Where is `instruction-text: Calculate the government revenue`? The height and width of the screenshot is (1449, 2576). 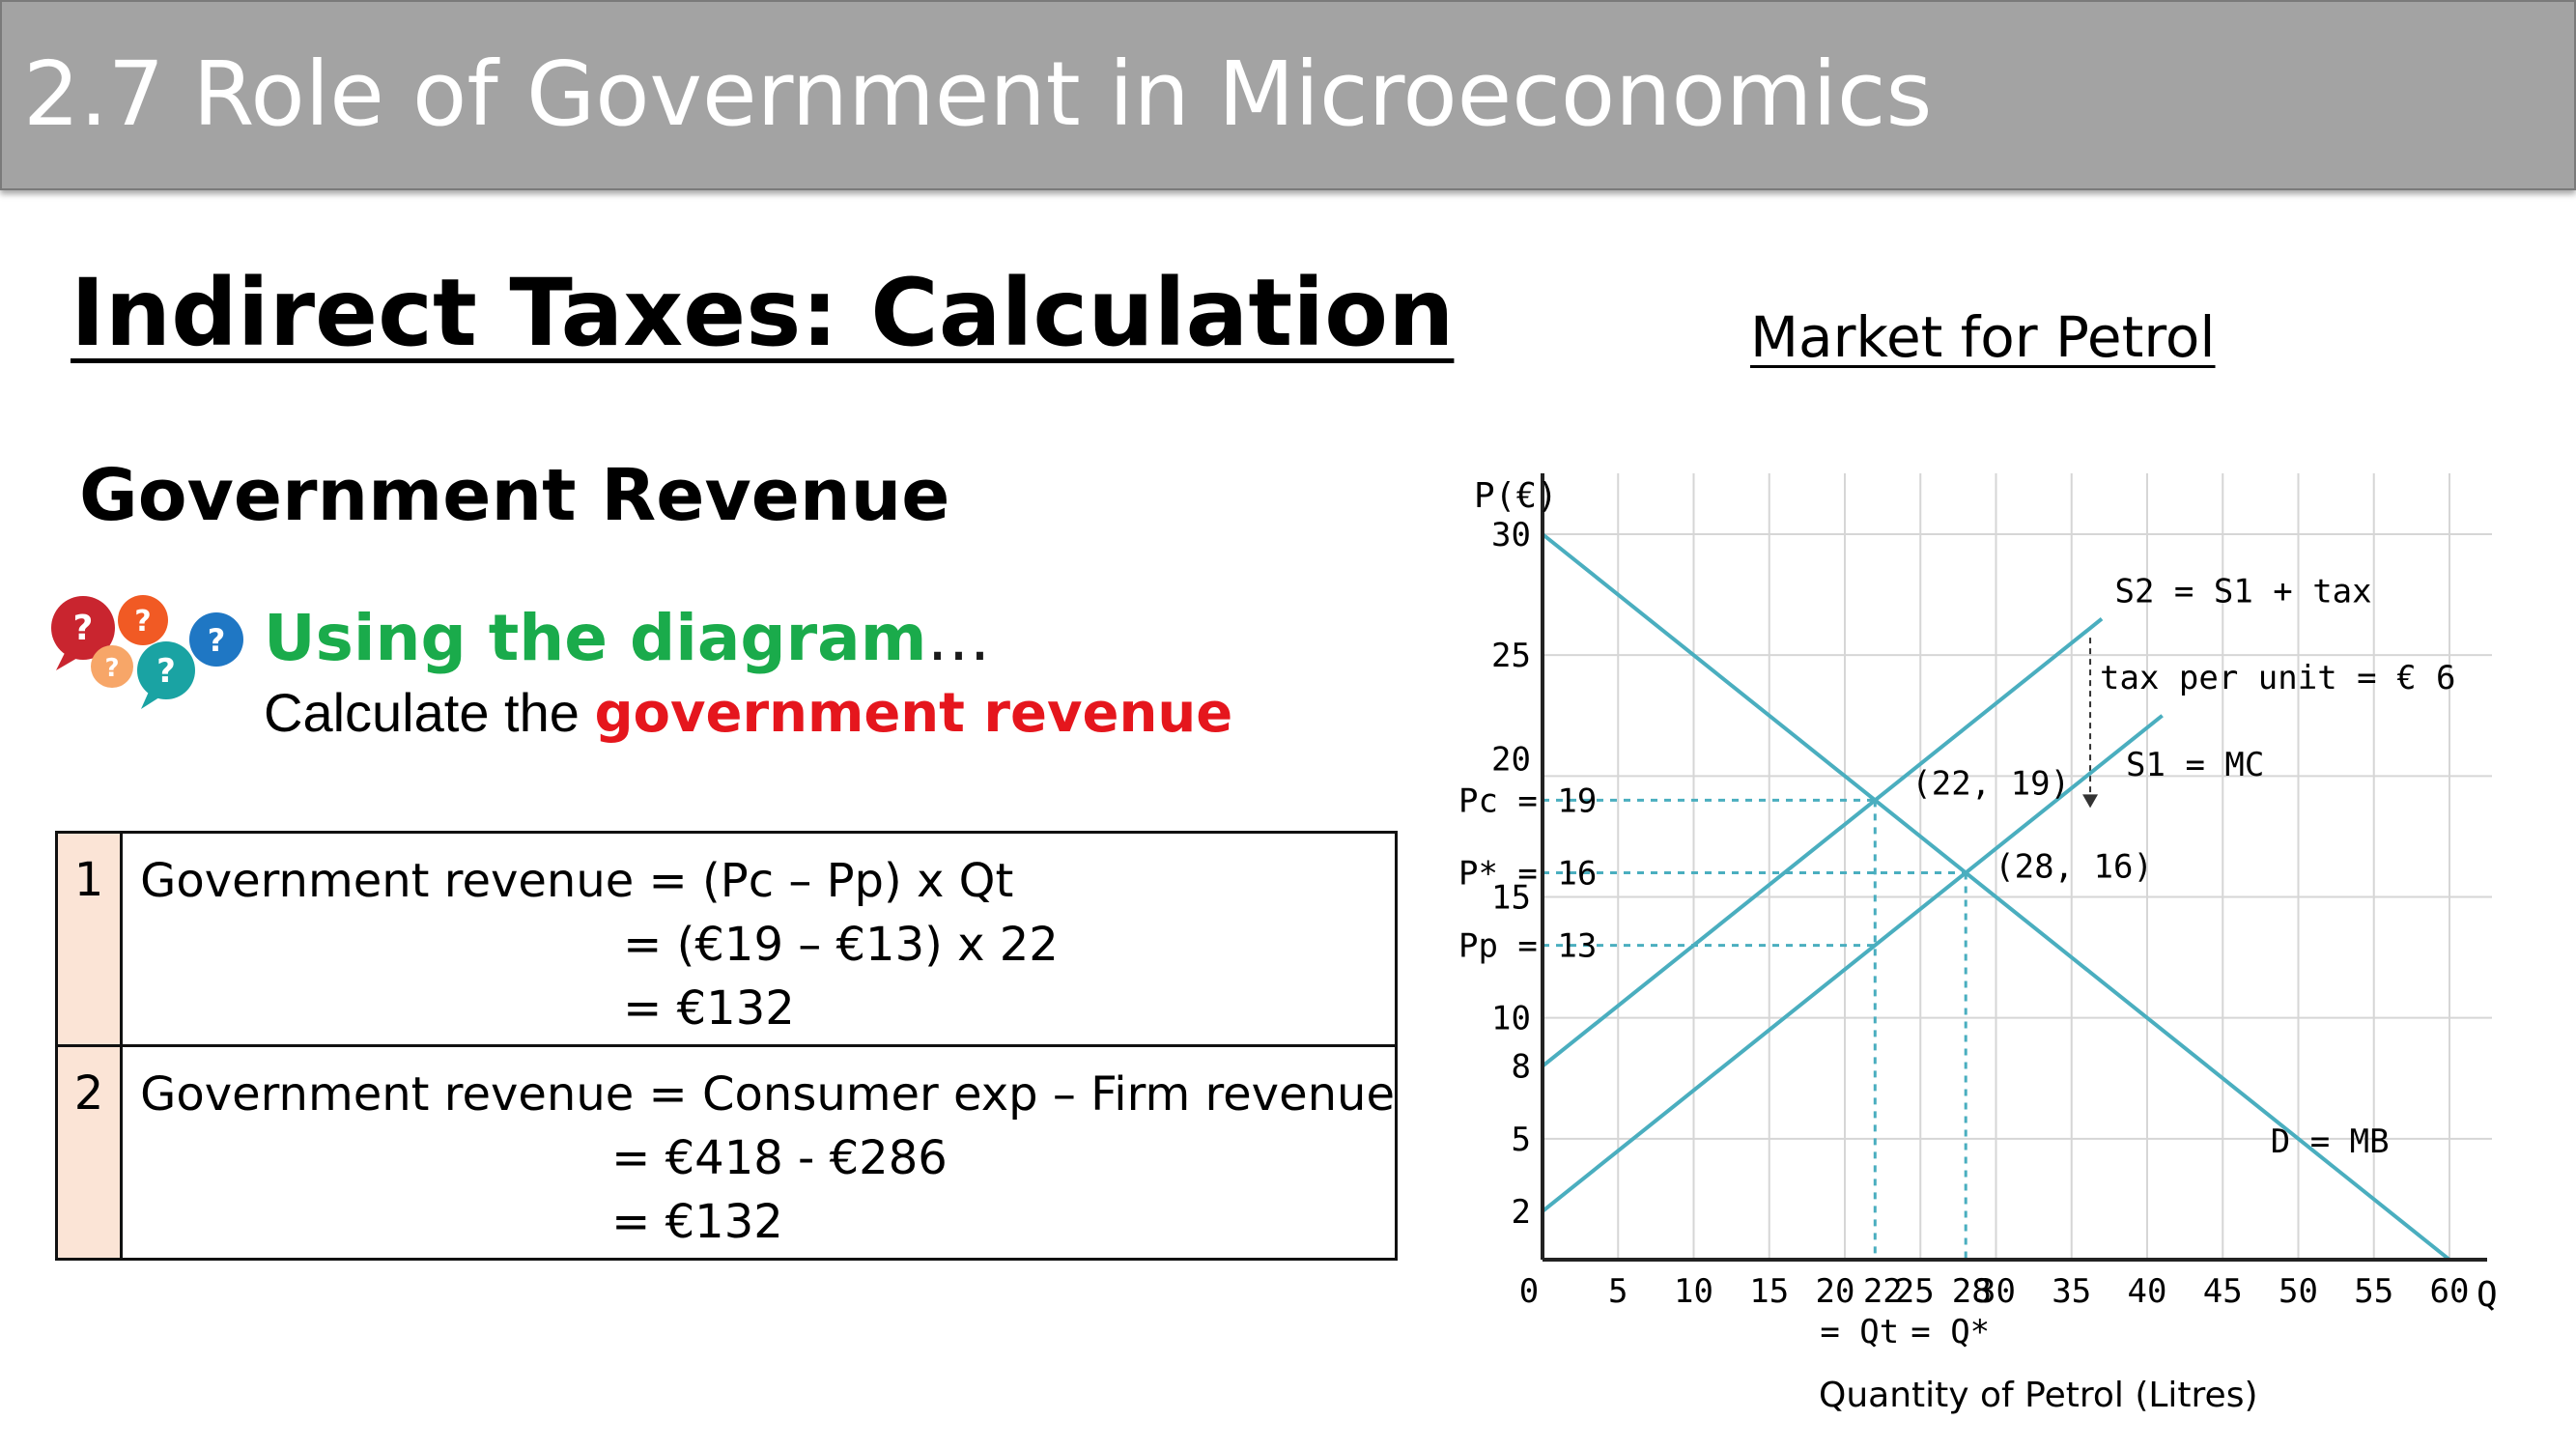
instruction-text: Calculate the government revenue is located at coordinates (748, 713).